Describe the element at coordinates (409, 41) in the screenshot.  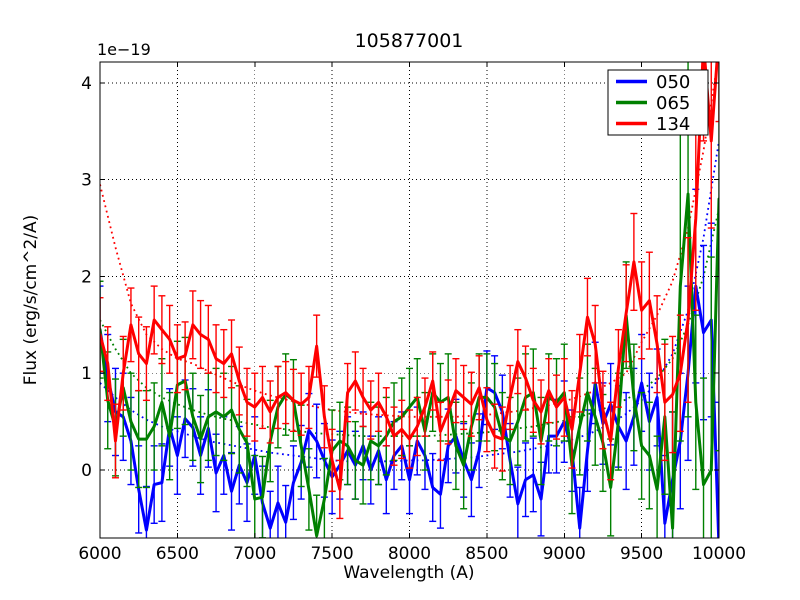
I see `plot-title: 105877001` at that location.